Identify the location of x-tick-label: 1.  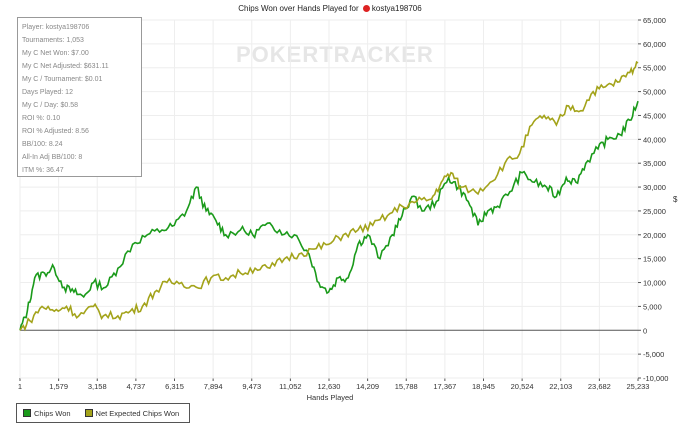
(20, 386).